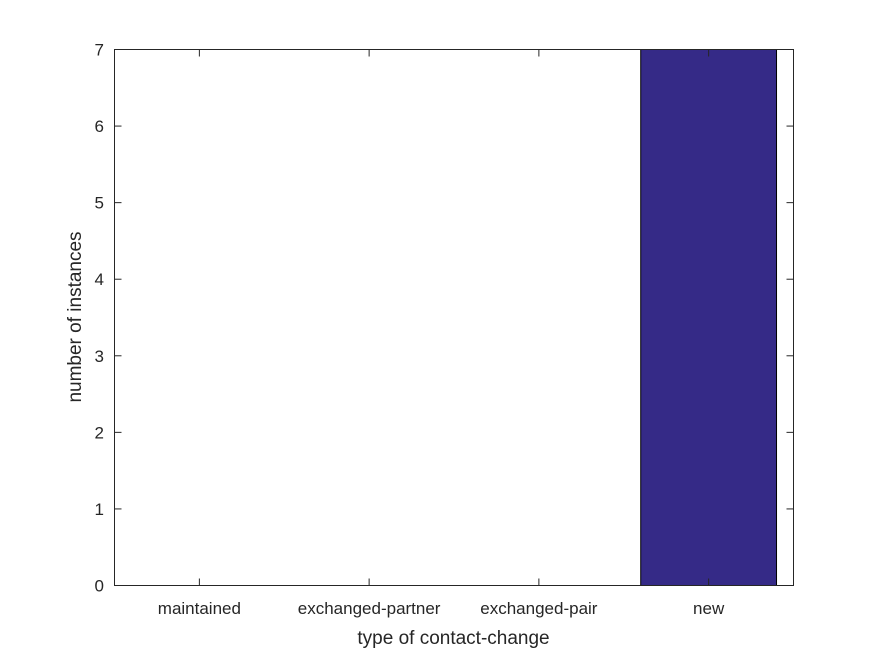 Image resolution: width=875 pixels, height=661 pixels. What do you see at coordinates (369, 608) in the screenshot?
I see `x-tick-label: exchanged-partner` at bounding box center [369, 608].